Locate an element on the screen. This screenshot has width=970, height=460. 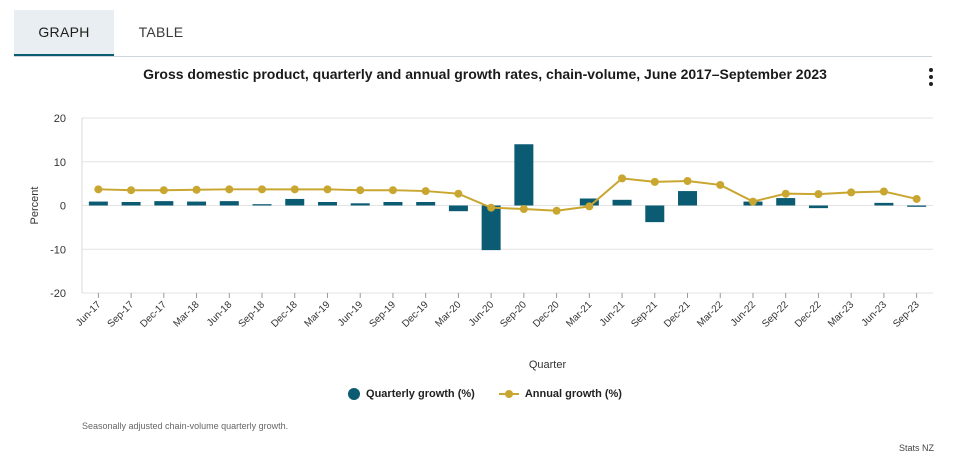
x-tick-label: Mar-19 is located at coordinates (317, 314).